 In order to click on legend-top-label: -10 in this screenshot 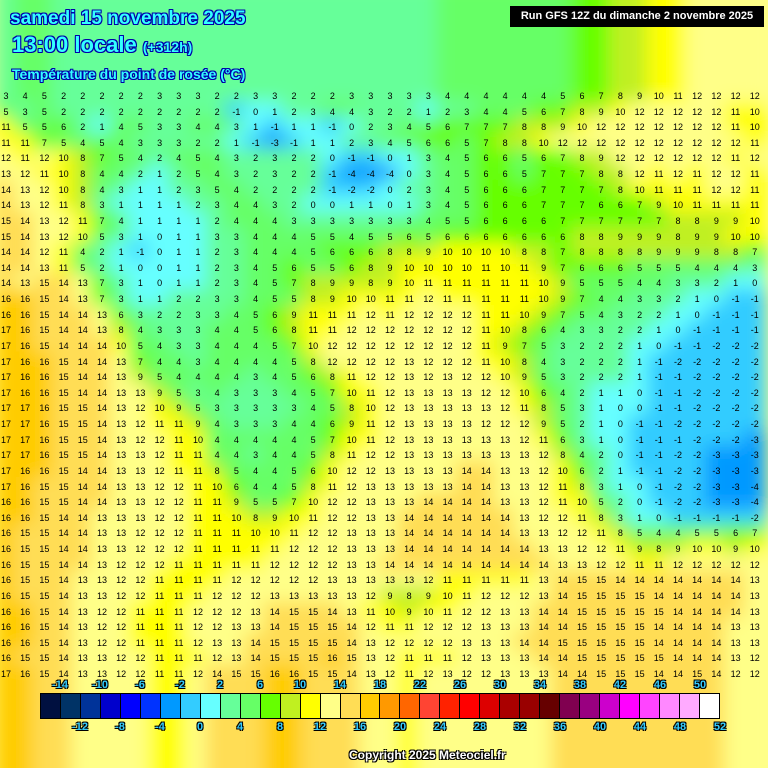, I will do `click(100, 685)`.